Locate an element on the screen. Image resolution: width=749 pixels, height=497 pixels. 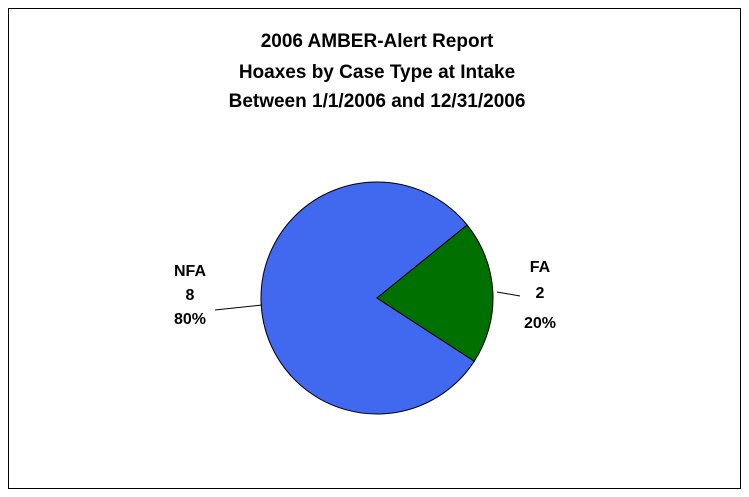
chart-title: Hoaxes by Case Type at Intake is located at coordinates (377, 72).